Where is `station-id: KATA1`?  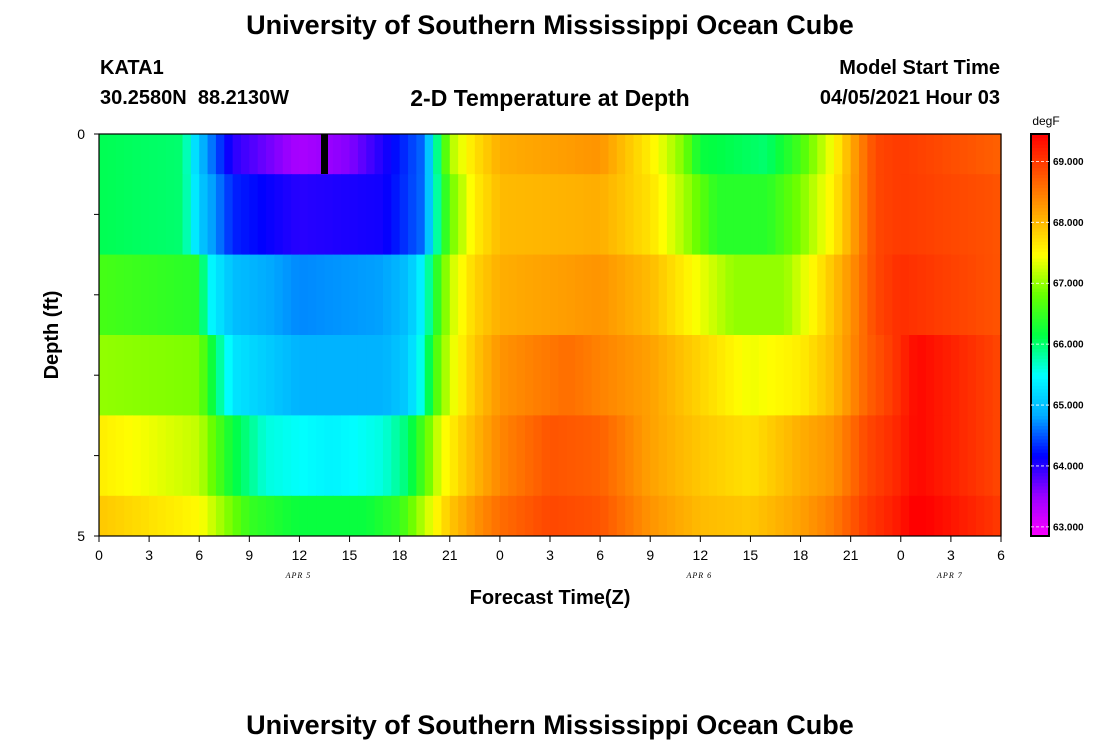
station-id: KATA1 is located at coordinates (132, 68).